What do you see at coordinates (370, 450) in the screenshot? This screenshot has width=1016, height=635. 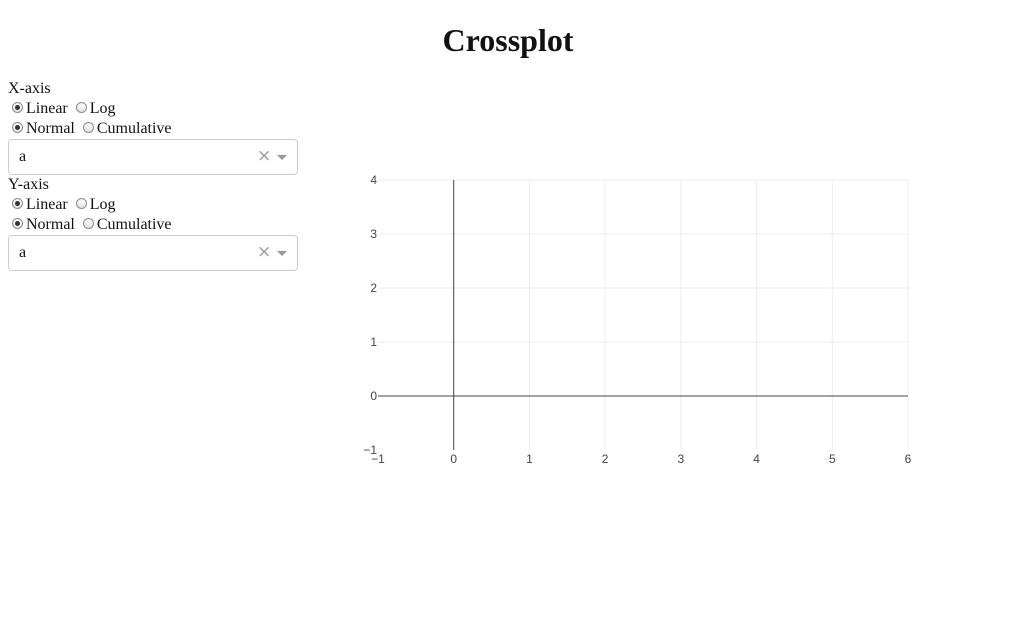 I see `y-tick-label: −1` at bounding box center [370, 450].